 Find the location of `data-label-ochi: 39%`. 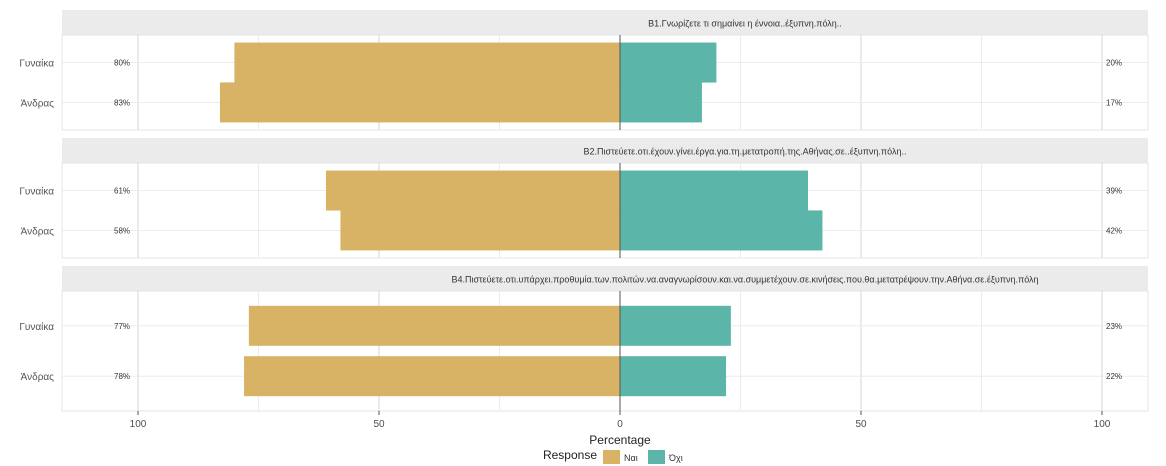

data-label-ochi: 39% is located at coordinates (1114, 191).